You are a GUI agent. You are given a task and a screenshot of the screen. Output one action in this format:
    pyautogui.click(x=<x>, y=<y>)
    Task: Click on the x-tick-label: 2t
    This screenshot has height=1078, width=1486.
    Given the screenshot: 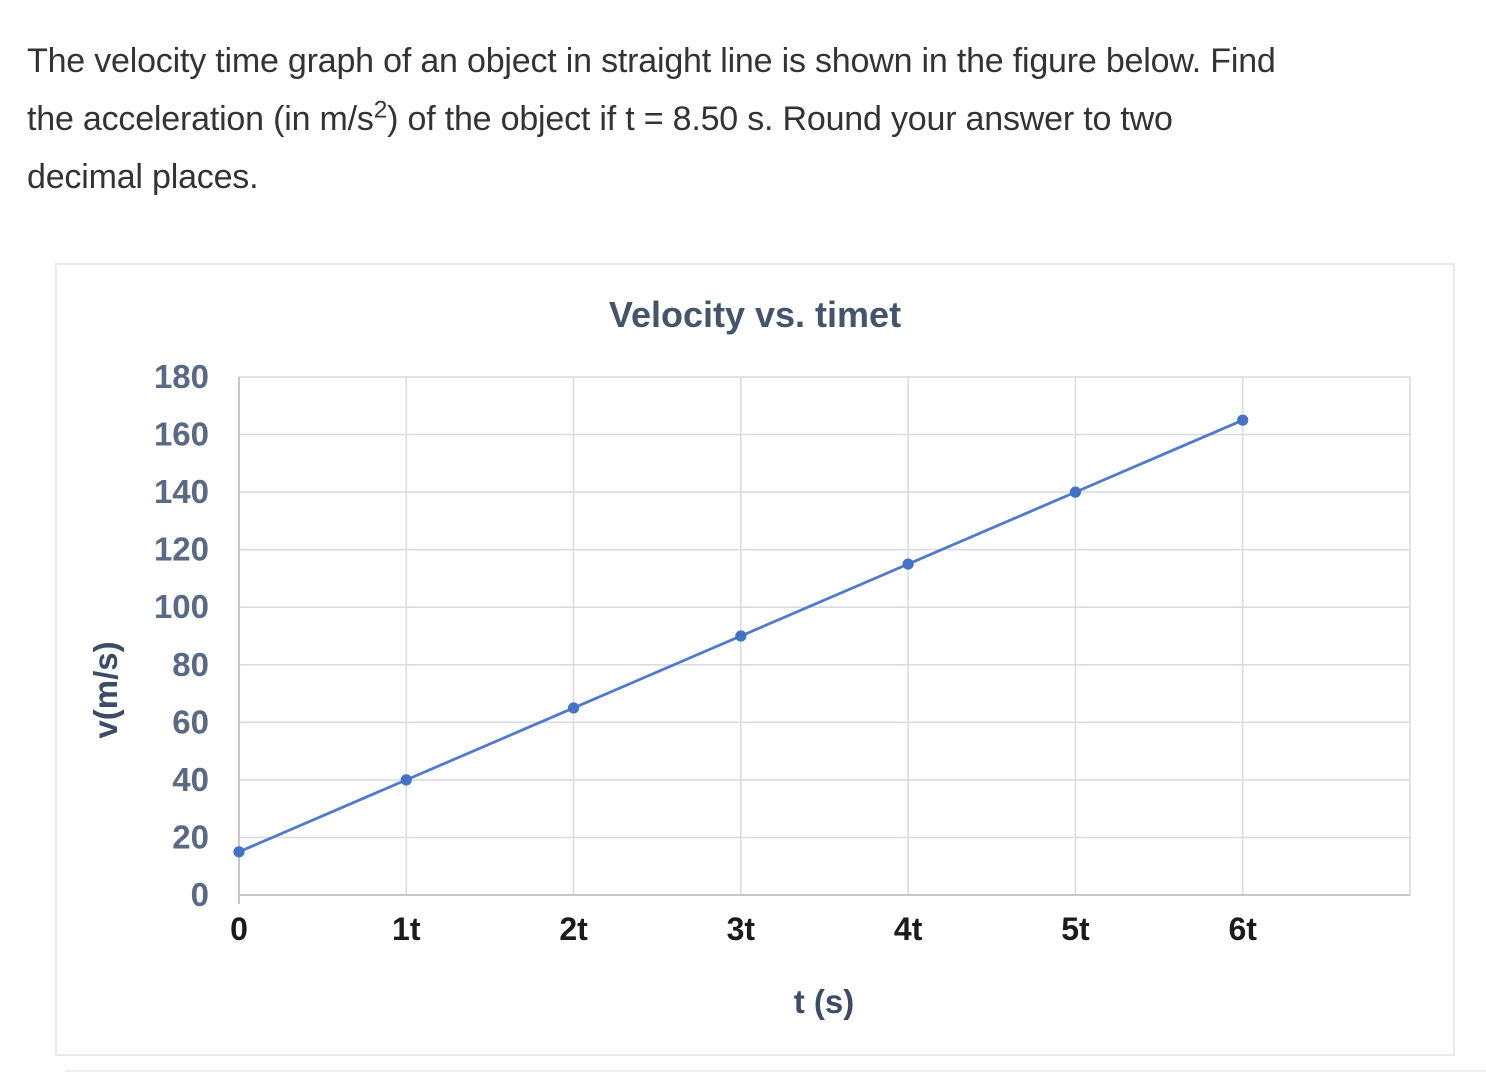 What is the action you would take?
    pyautogui.click(x=573, y=929)
    